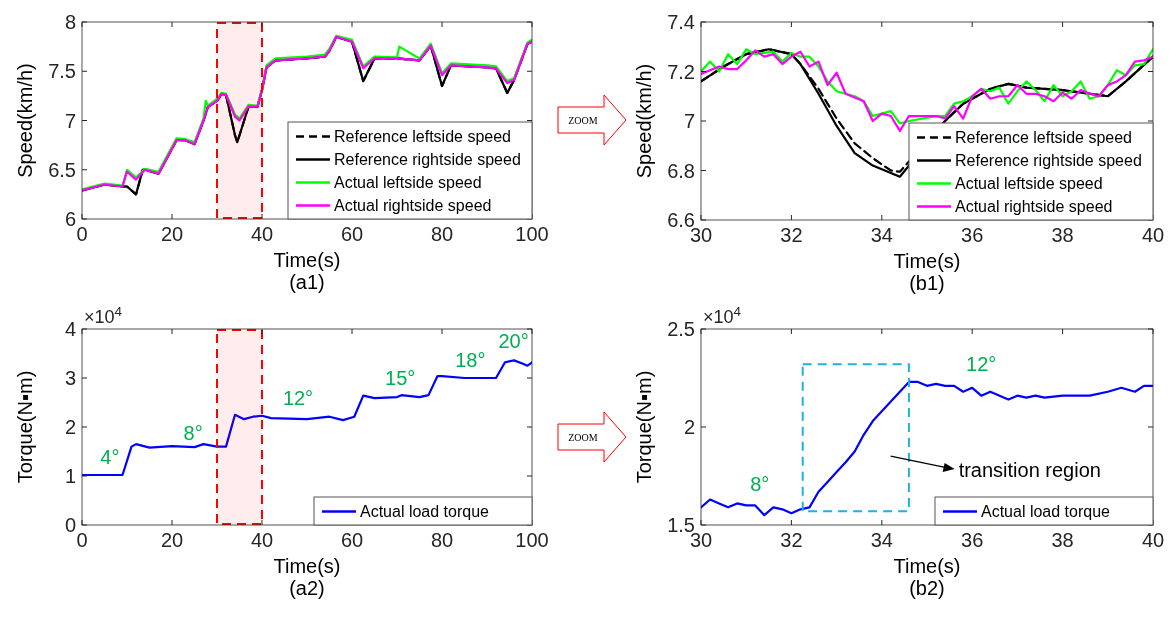  Describe the element at coordinates (110, 456) in the screenshot. I see `annotation: 4°` at that location.